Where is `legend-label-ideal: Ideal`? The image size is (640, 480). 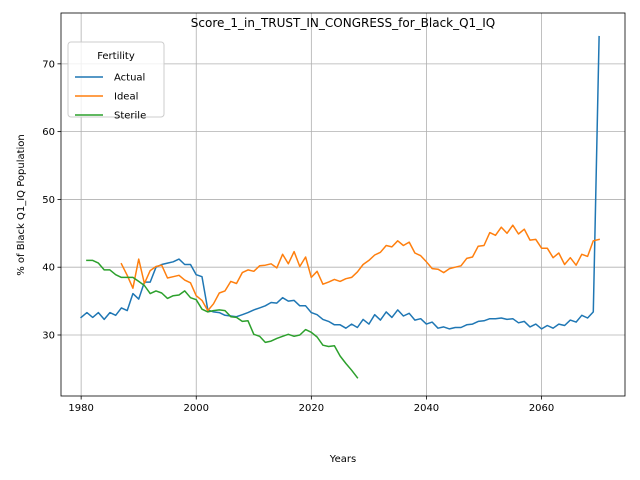
legend-label-ideal: Ideal is located at coordinates (126, 97).